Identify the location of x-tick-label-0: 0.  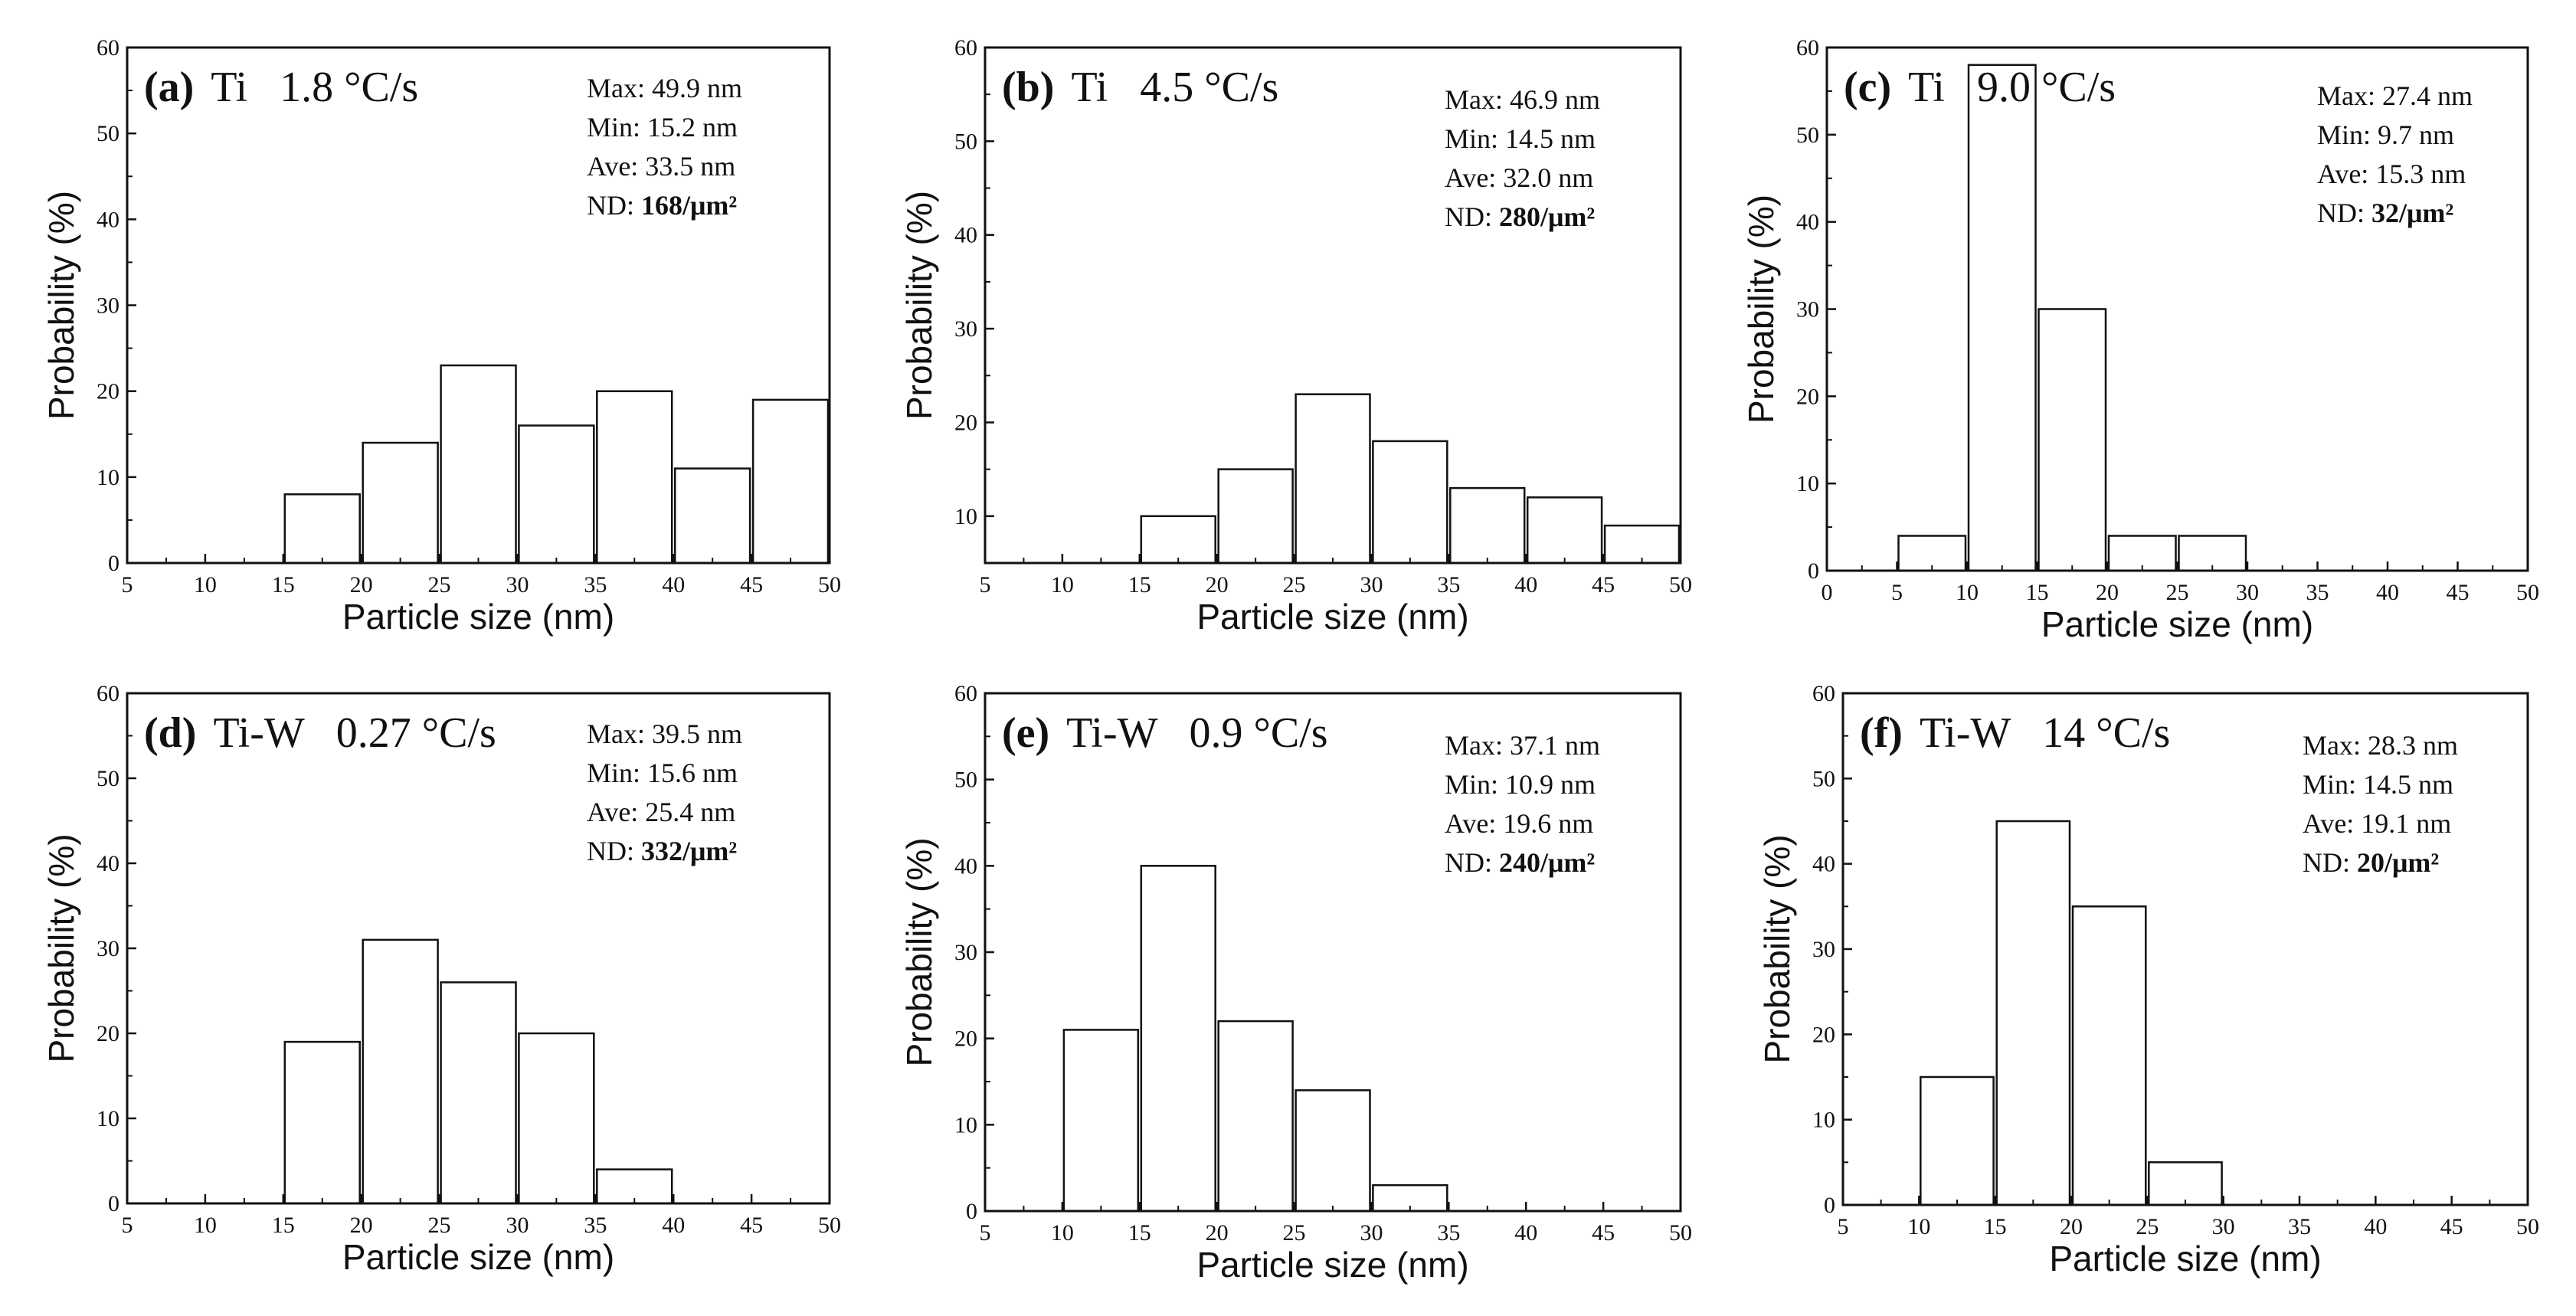
(1827, 592).